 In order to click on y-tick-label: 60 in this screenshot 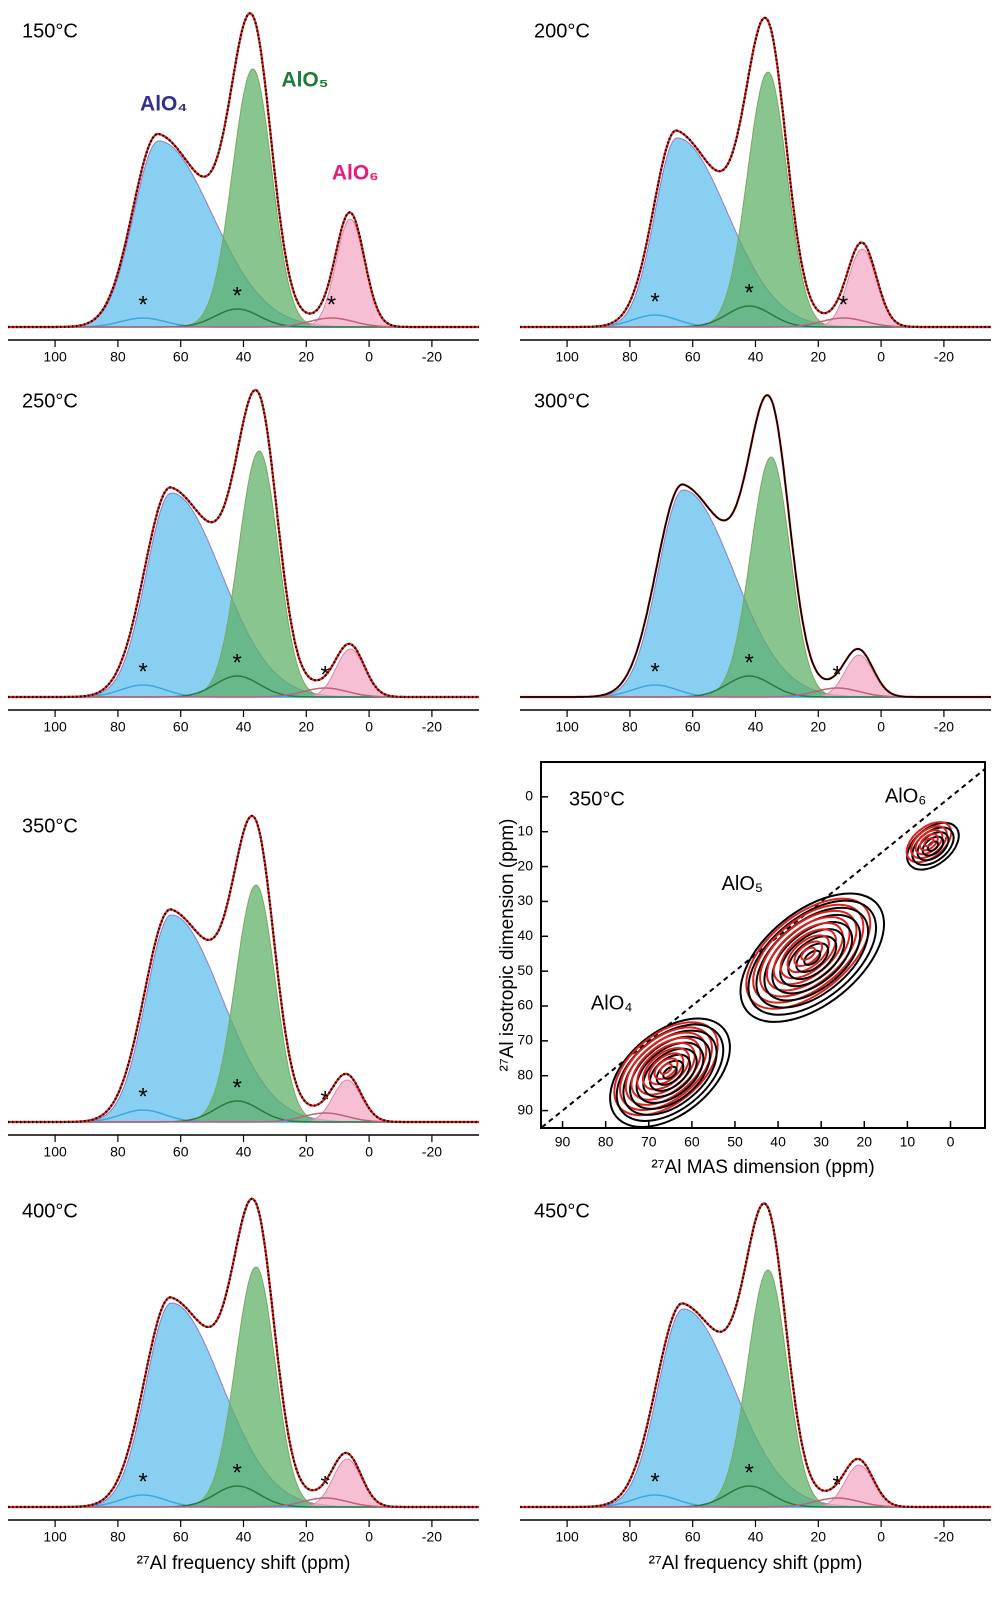, I will do `click(525, 1005)`.